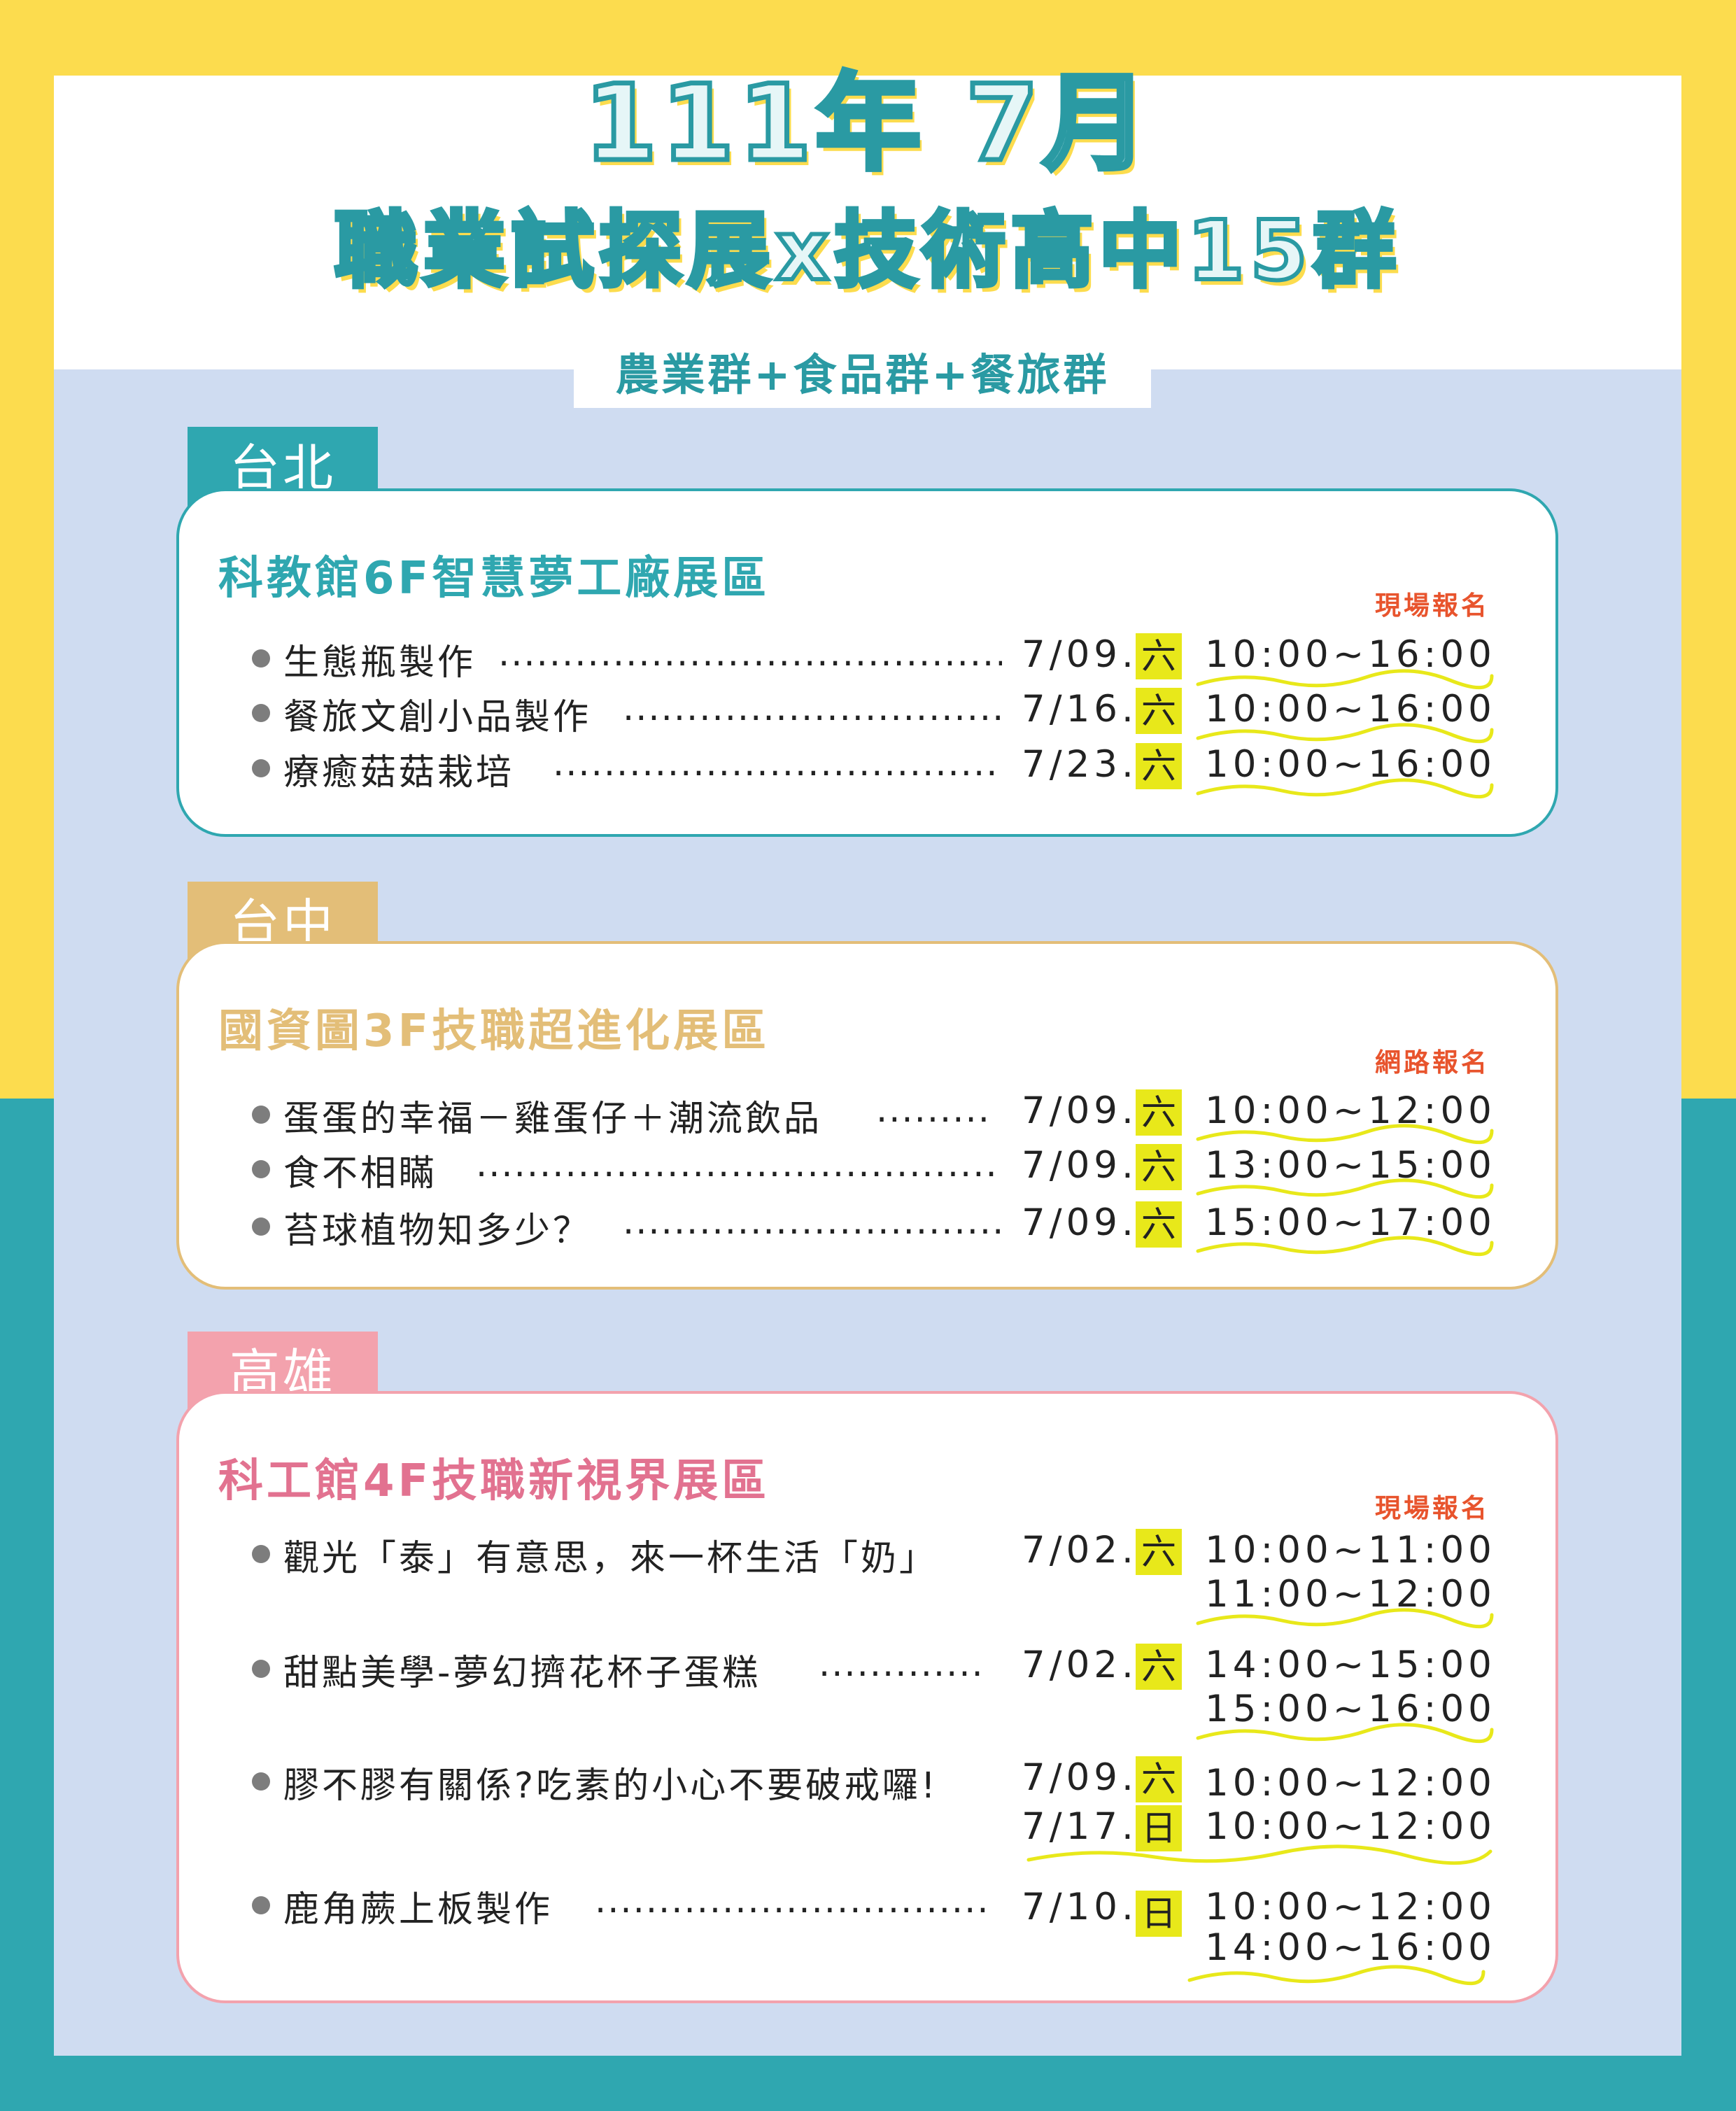 Image resolution: width=1736 pixels, height=2111 pixels. I want to click on registration-label-taichung: 網路報名, so click(1432, 1063).